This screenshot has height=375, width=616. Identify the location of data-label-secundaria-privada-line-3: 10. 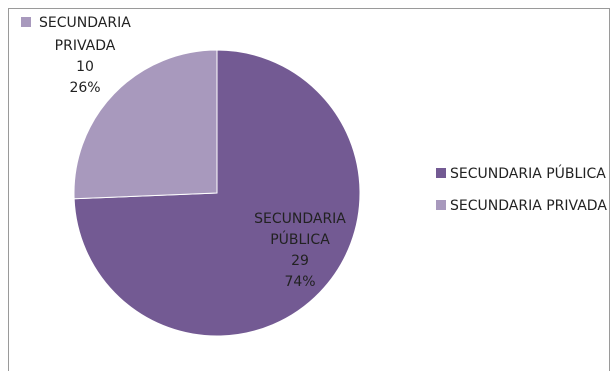
(85, 67).